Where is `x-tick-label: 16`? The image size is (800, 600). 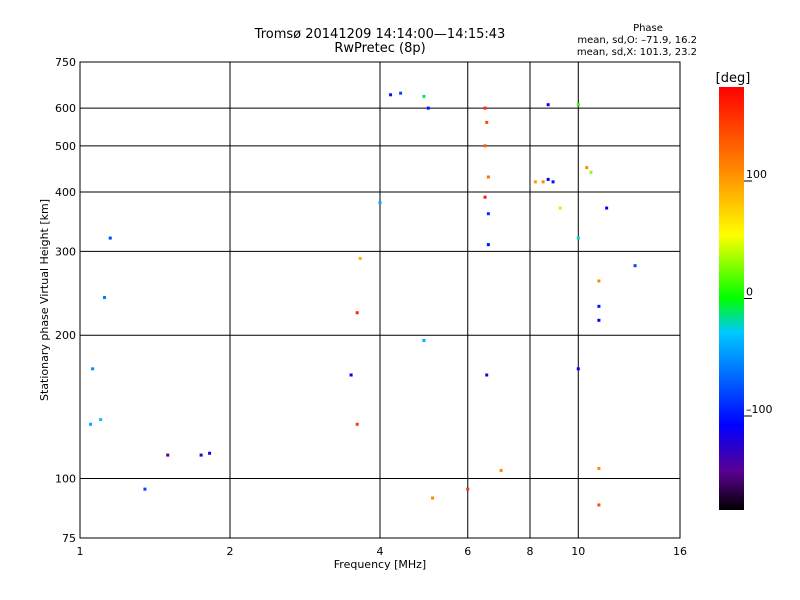 x-tick-label: 16 is located at coordinates (680, 551).